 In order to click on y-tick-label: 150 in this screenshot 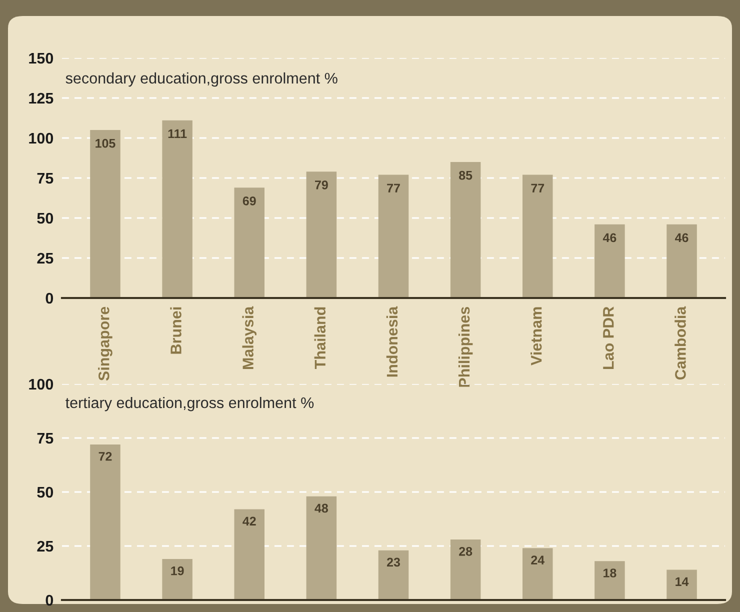, I will do `click(41, 58)`.